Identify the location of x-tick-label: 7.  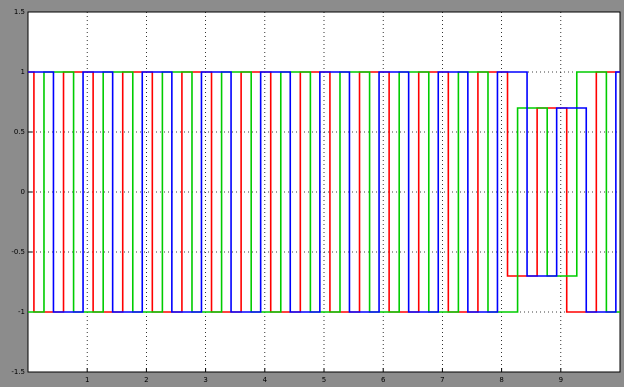
(442, 380).